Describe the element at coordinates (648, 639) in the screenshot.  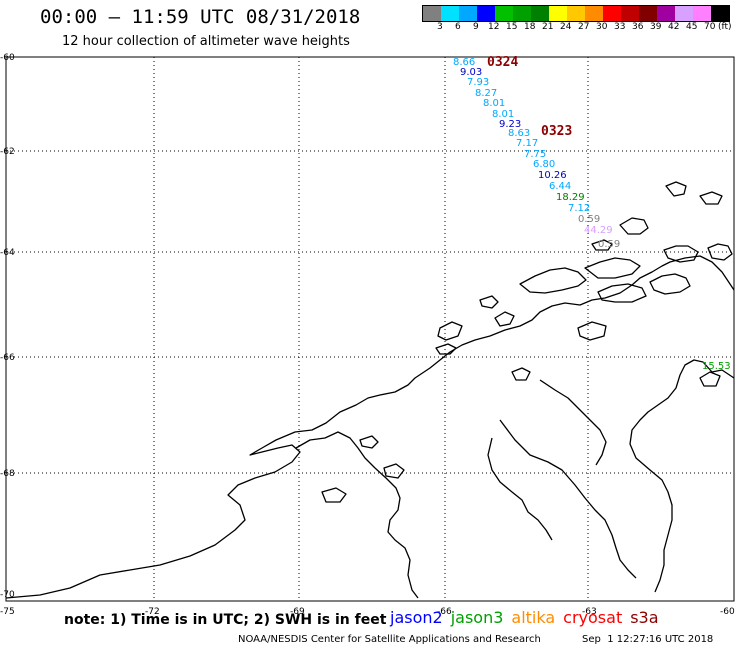
I see `footer-timestamp: Sep 1 12:27:16 UTC 2018` at that location.